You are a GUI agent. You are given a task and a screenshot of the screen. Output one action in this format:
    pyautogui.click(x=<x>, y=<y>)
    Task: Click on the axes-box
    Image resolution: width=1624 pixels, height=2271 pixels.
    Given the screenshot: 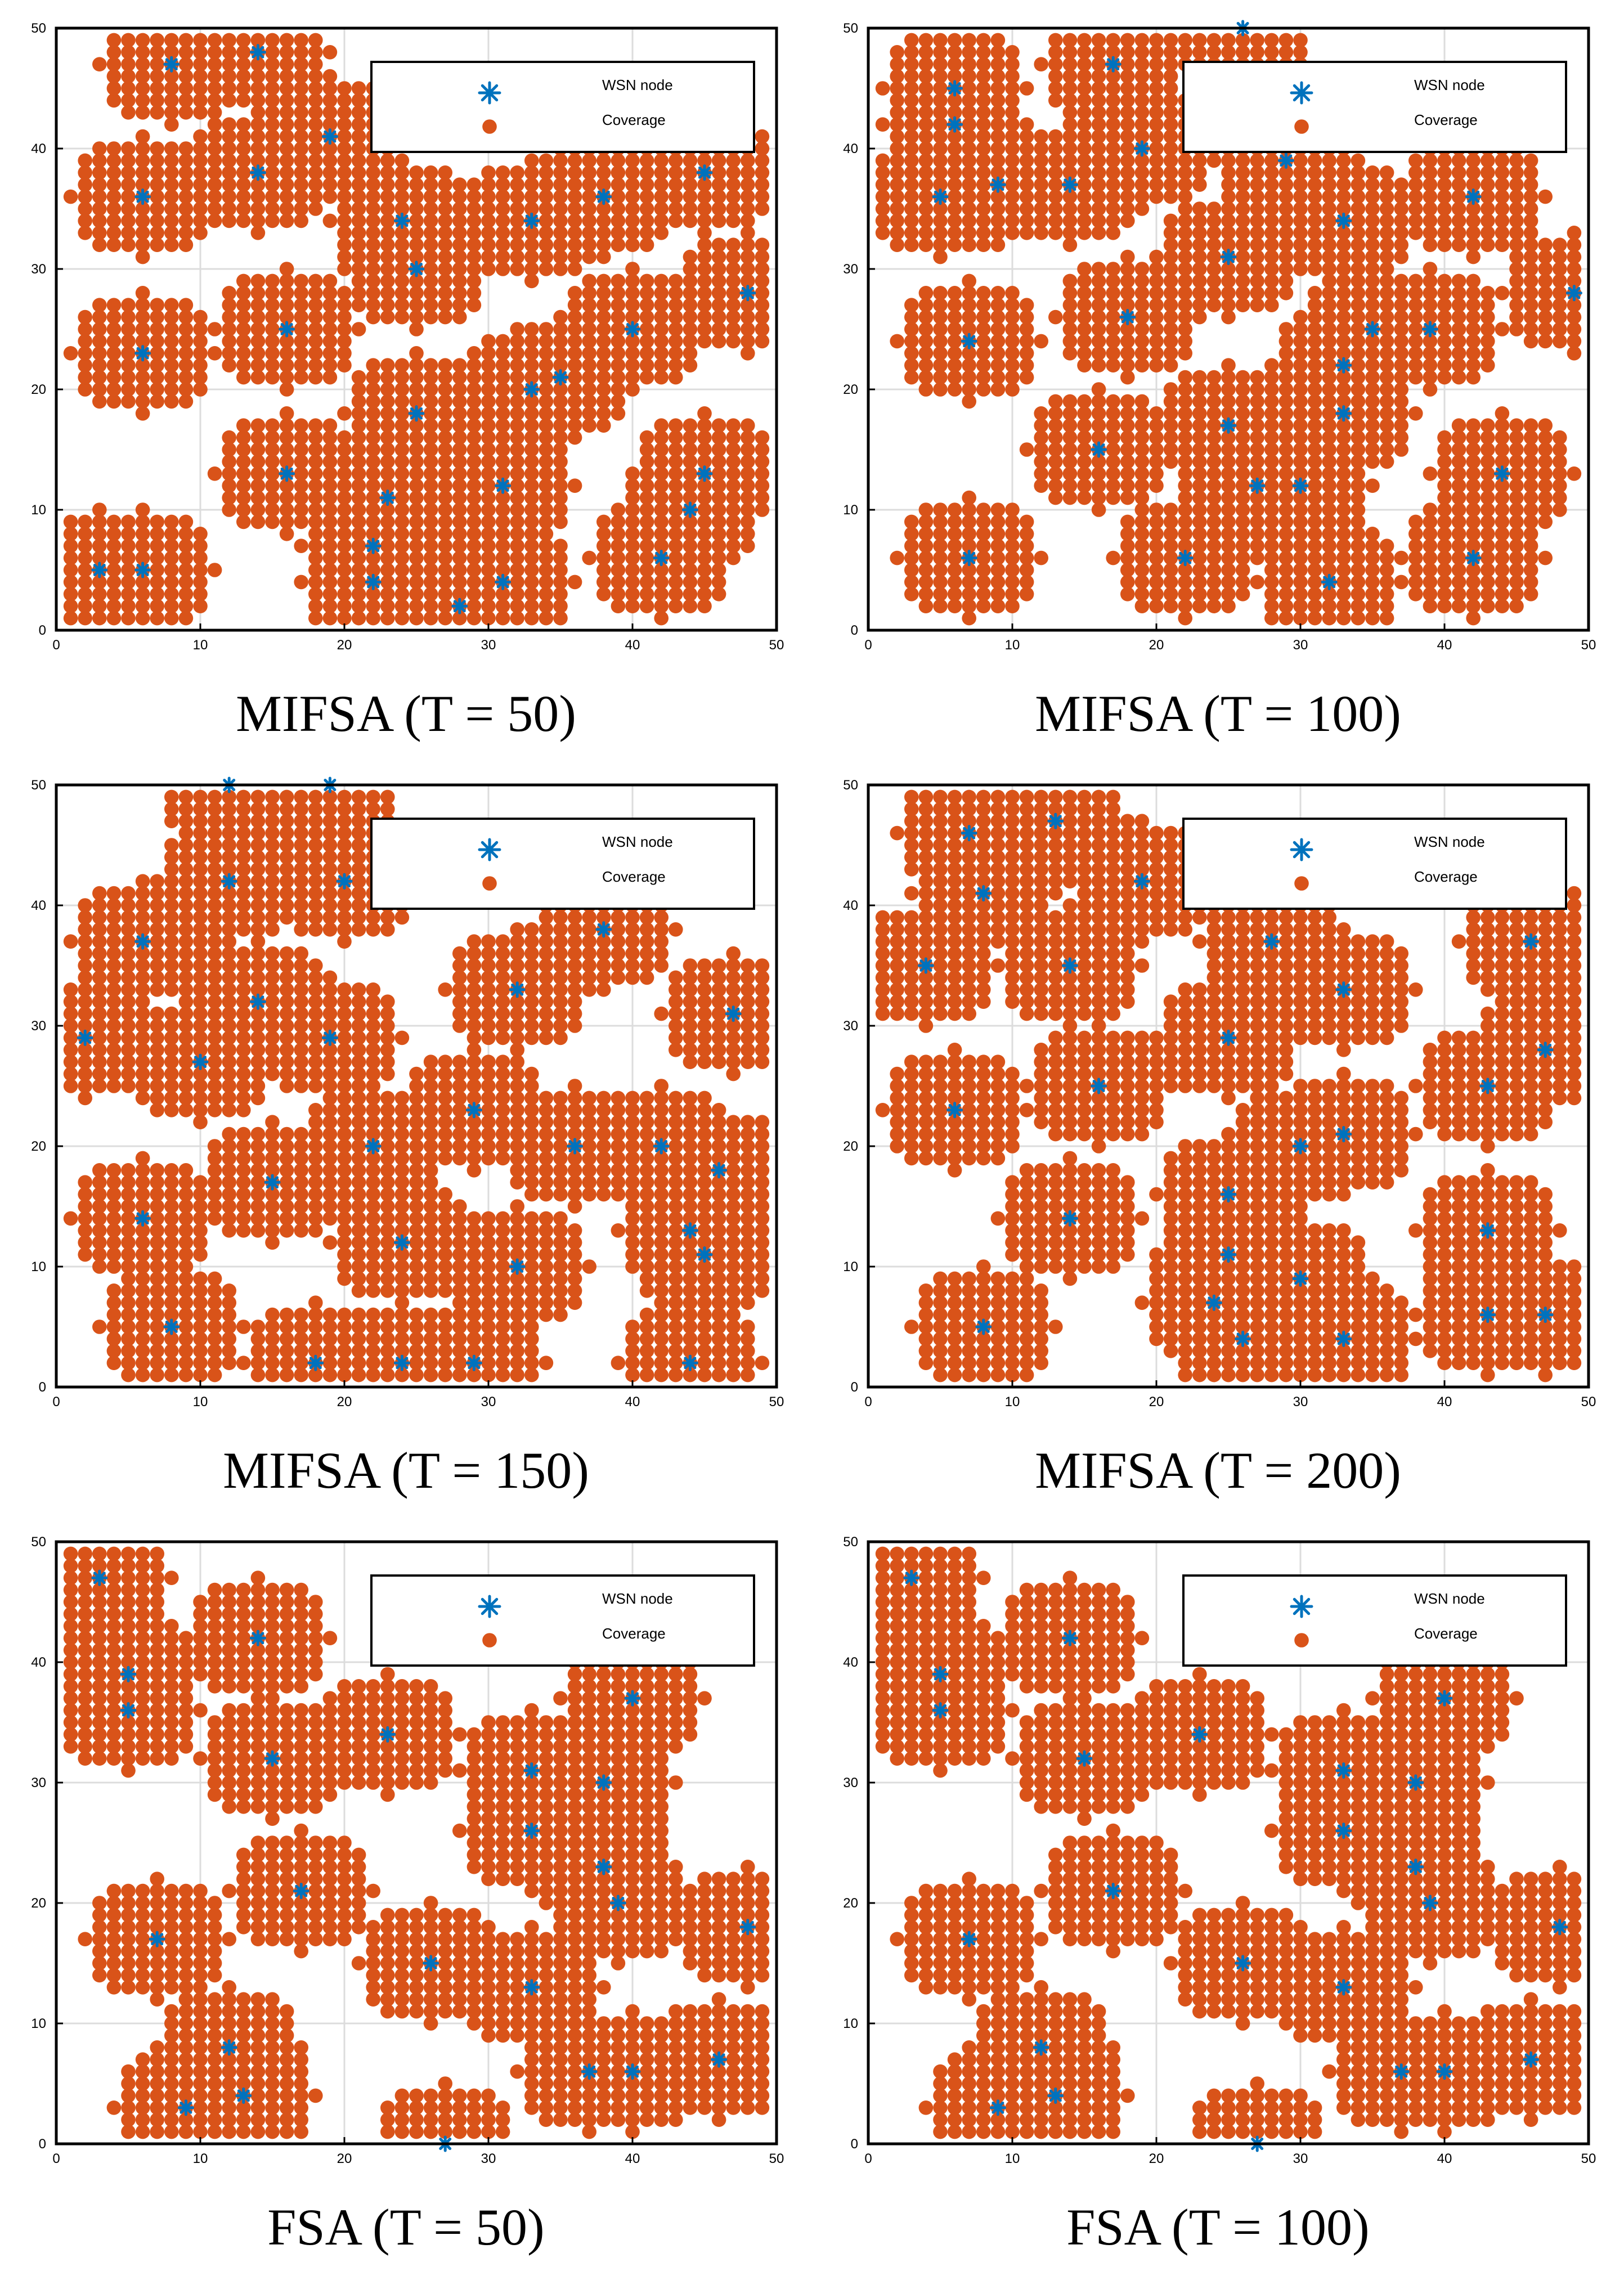 What is the action you would take?
    pyautogui.click(x=416, y=329)
    